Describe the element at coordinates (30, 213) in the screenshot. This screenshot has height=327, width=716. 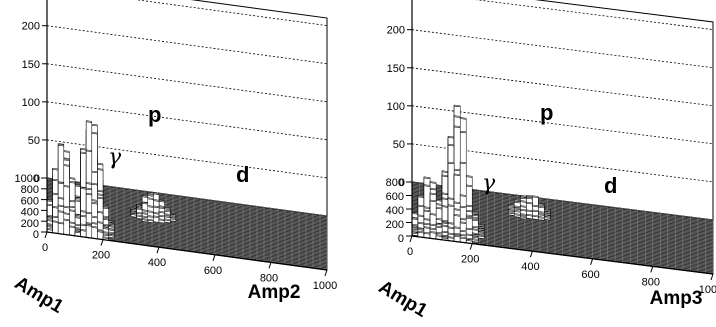
I see `y-tick-label: 400` at that location.